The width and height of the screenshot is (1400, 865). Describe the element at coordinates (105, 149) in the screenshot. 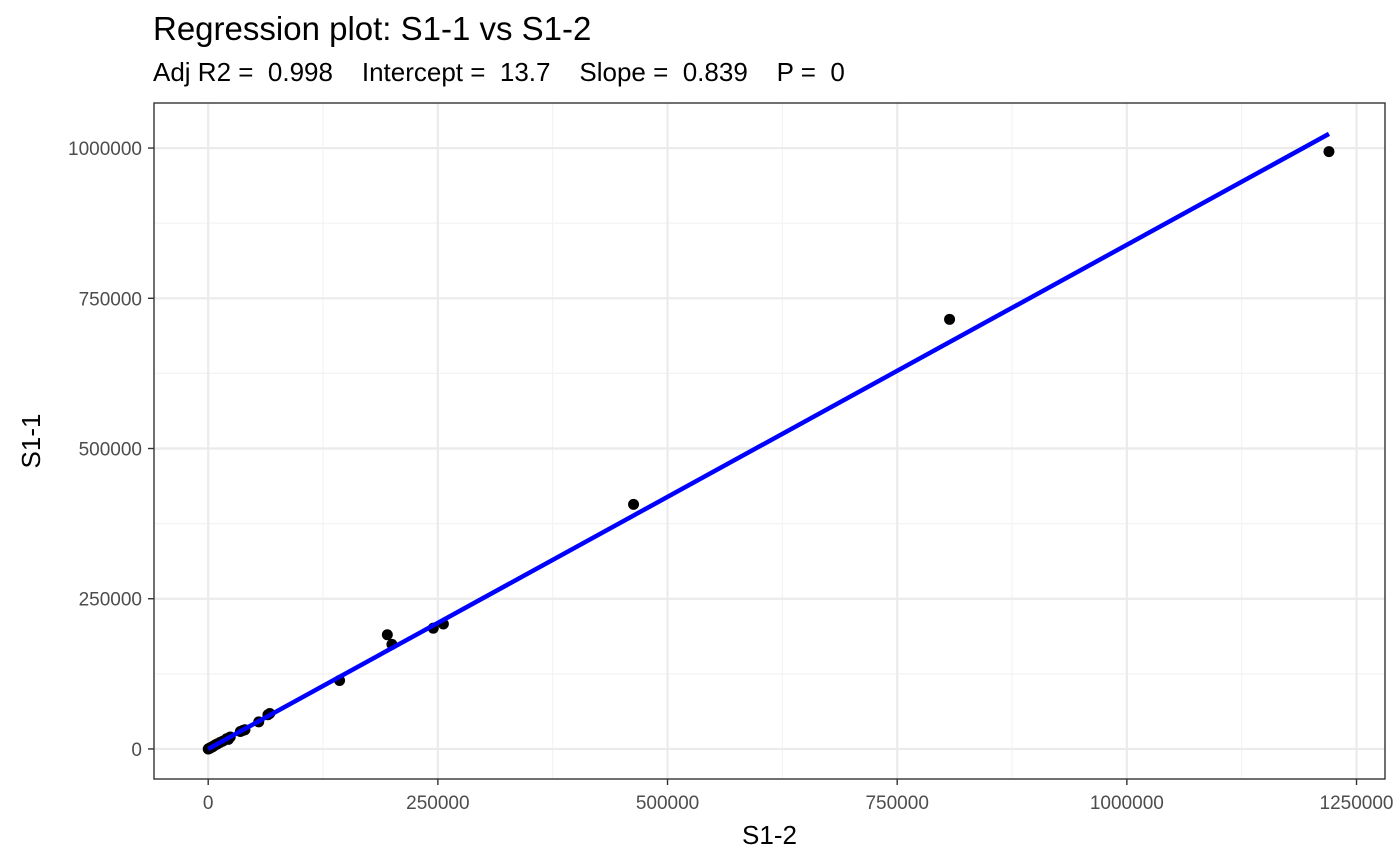

I see `y-tick-label: 1000000` at that location.